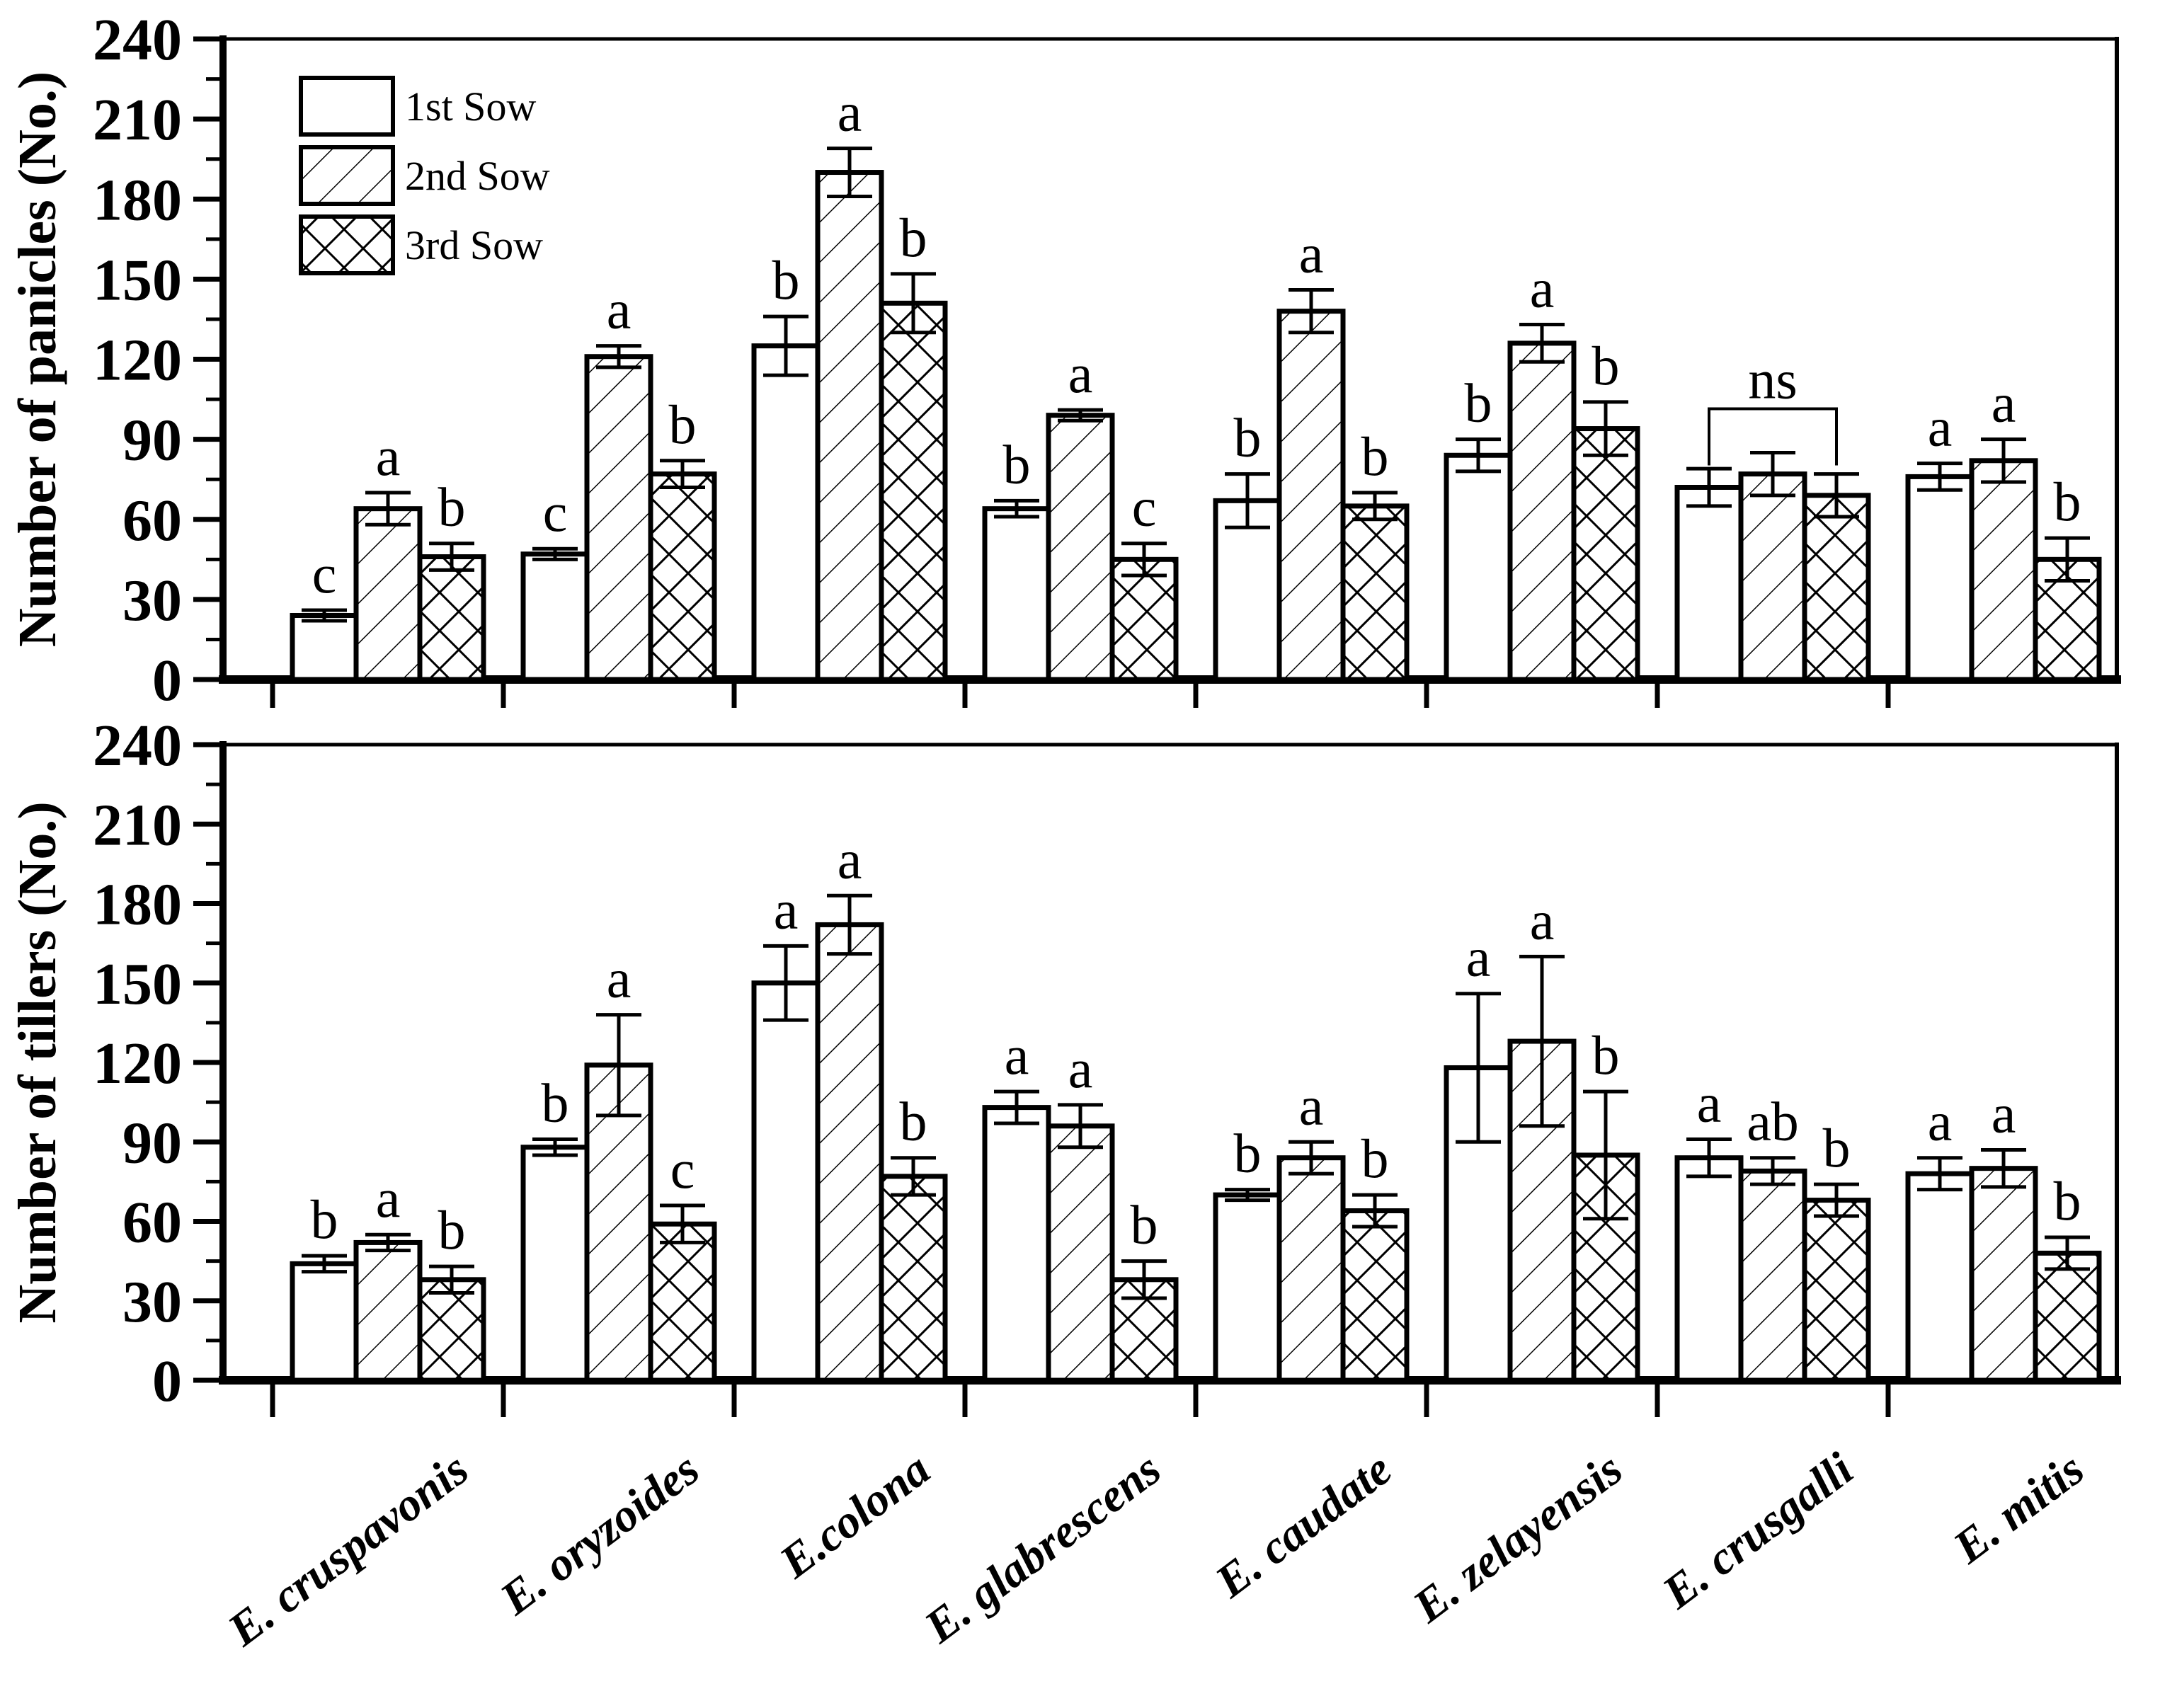 This screenshot has height=1708, width=2177. Describe the element at coordinates (2067, 1253) in the screenshot. I see `error-bar-3rd-sow-e-mitis` at that location.